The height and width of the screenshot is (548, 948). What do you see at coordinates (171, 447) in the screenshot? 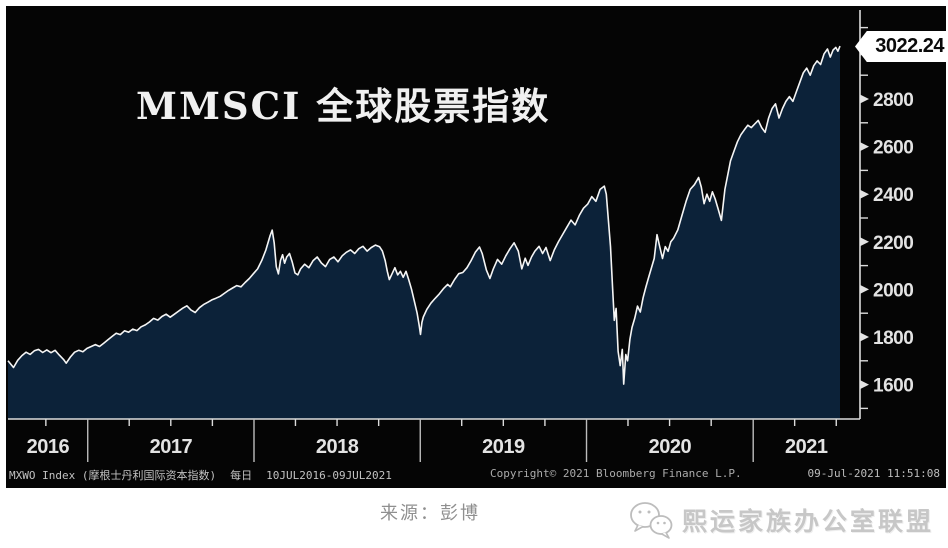
I see `x-year-label: 2017` at bounding box center [171, 447].